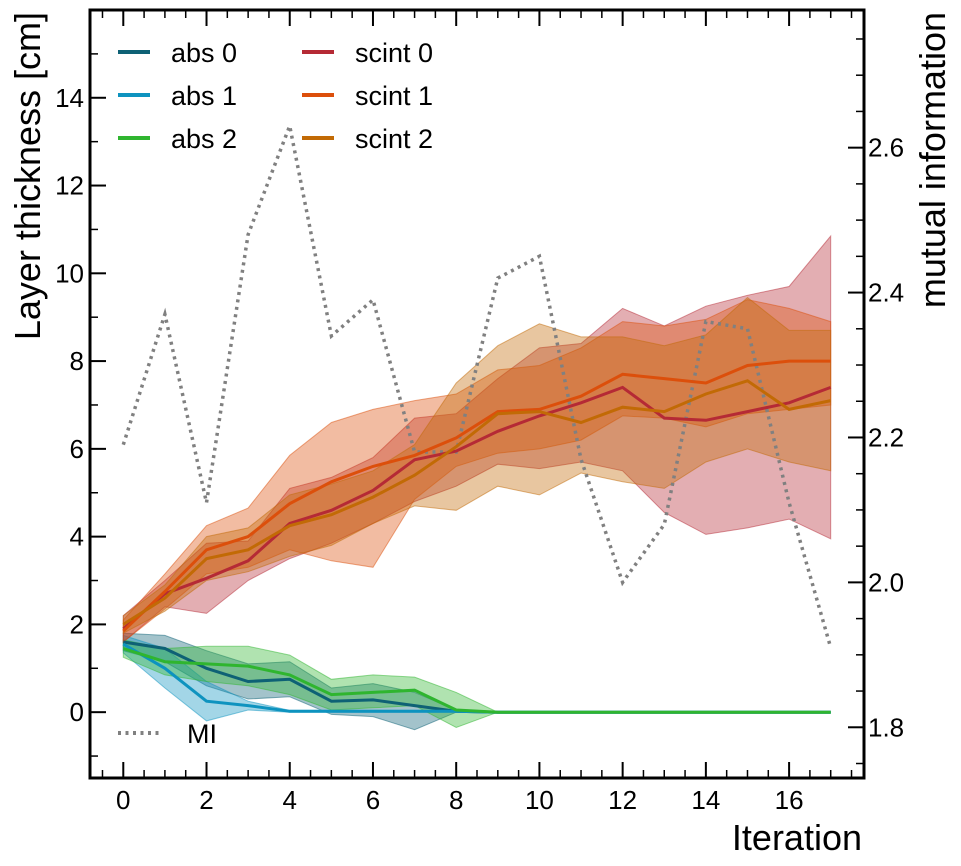 Image resolution: width=961 pixels, height=866 pixels. Describe the element at coordinates (394, 96) in the screenshot. I see `legend-label: scint 1` at that location.